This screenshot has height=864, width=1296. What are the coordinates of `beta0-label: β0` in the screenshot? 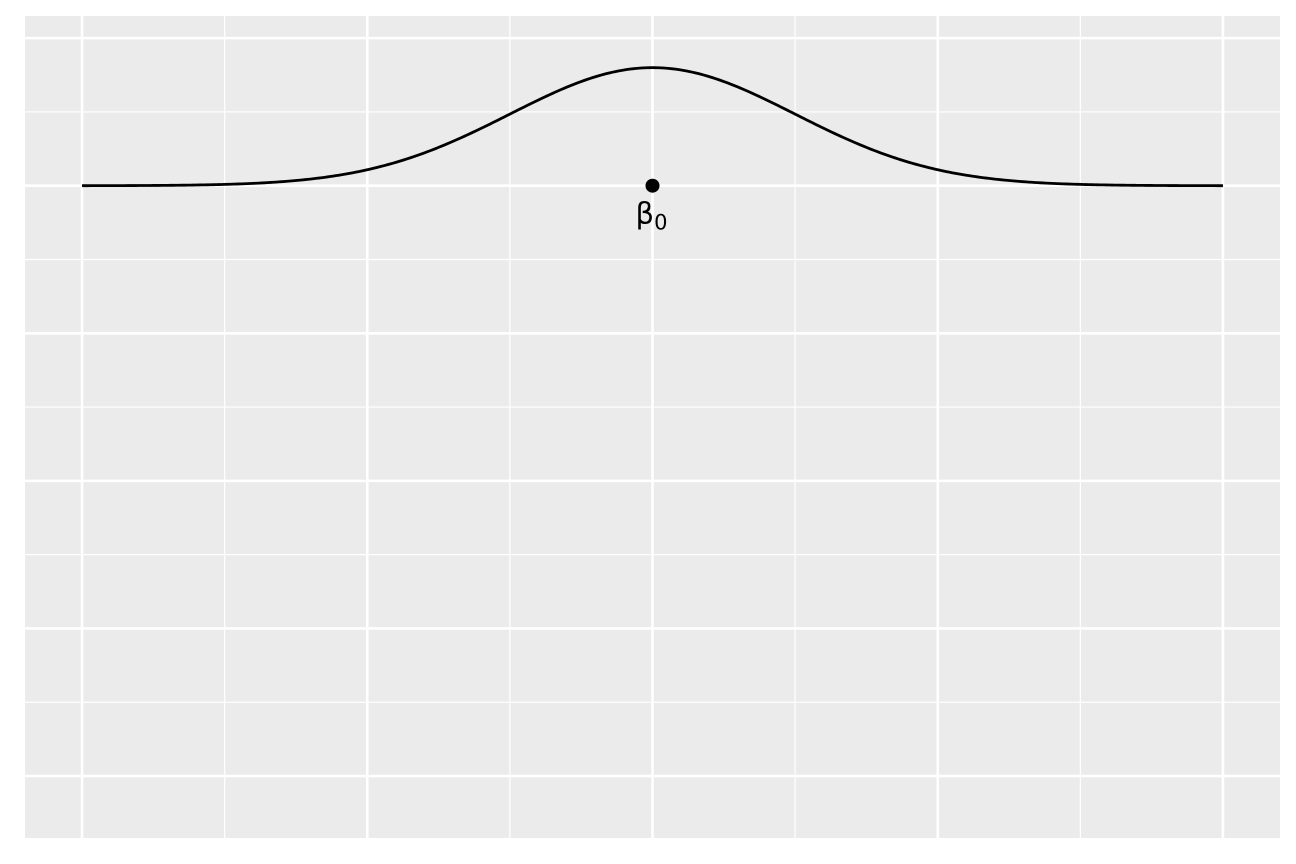 It's located at (652, 216).